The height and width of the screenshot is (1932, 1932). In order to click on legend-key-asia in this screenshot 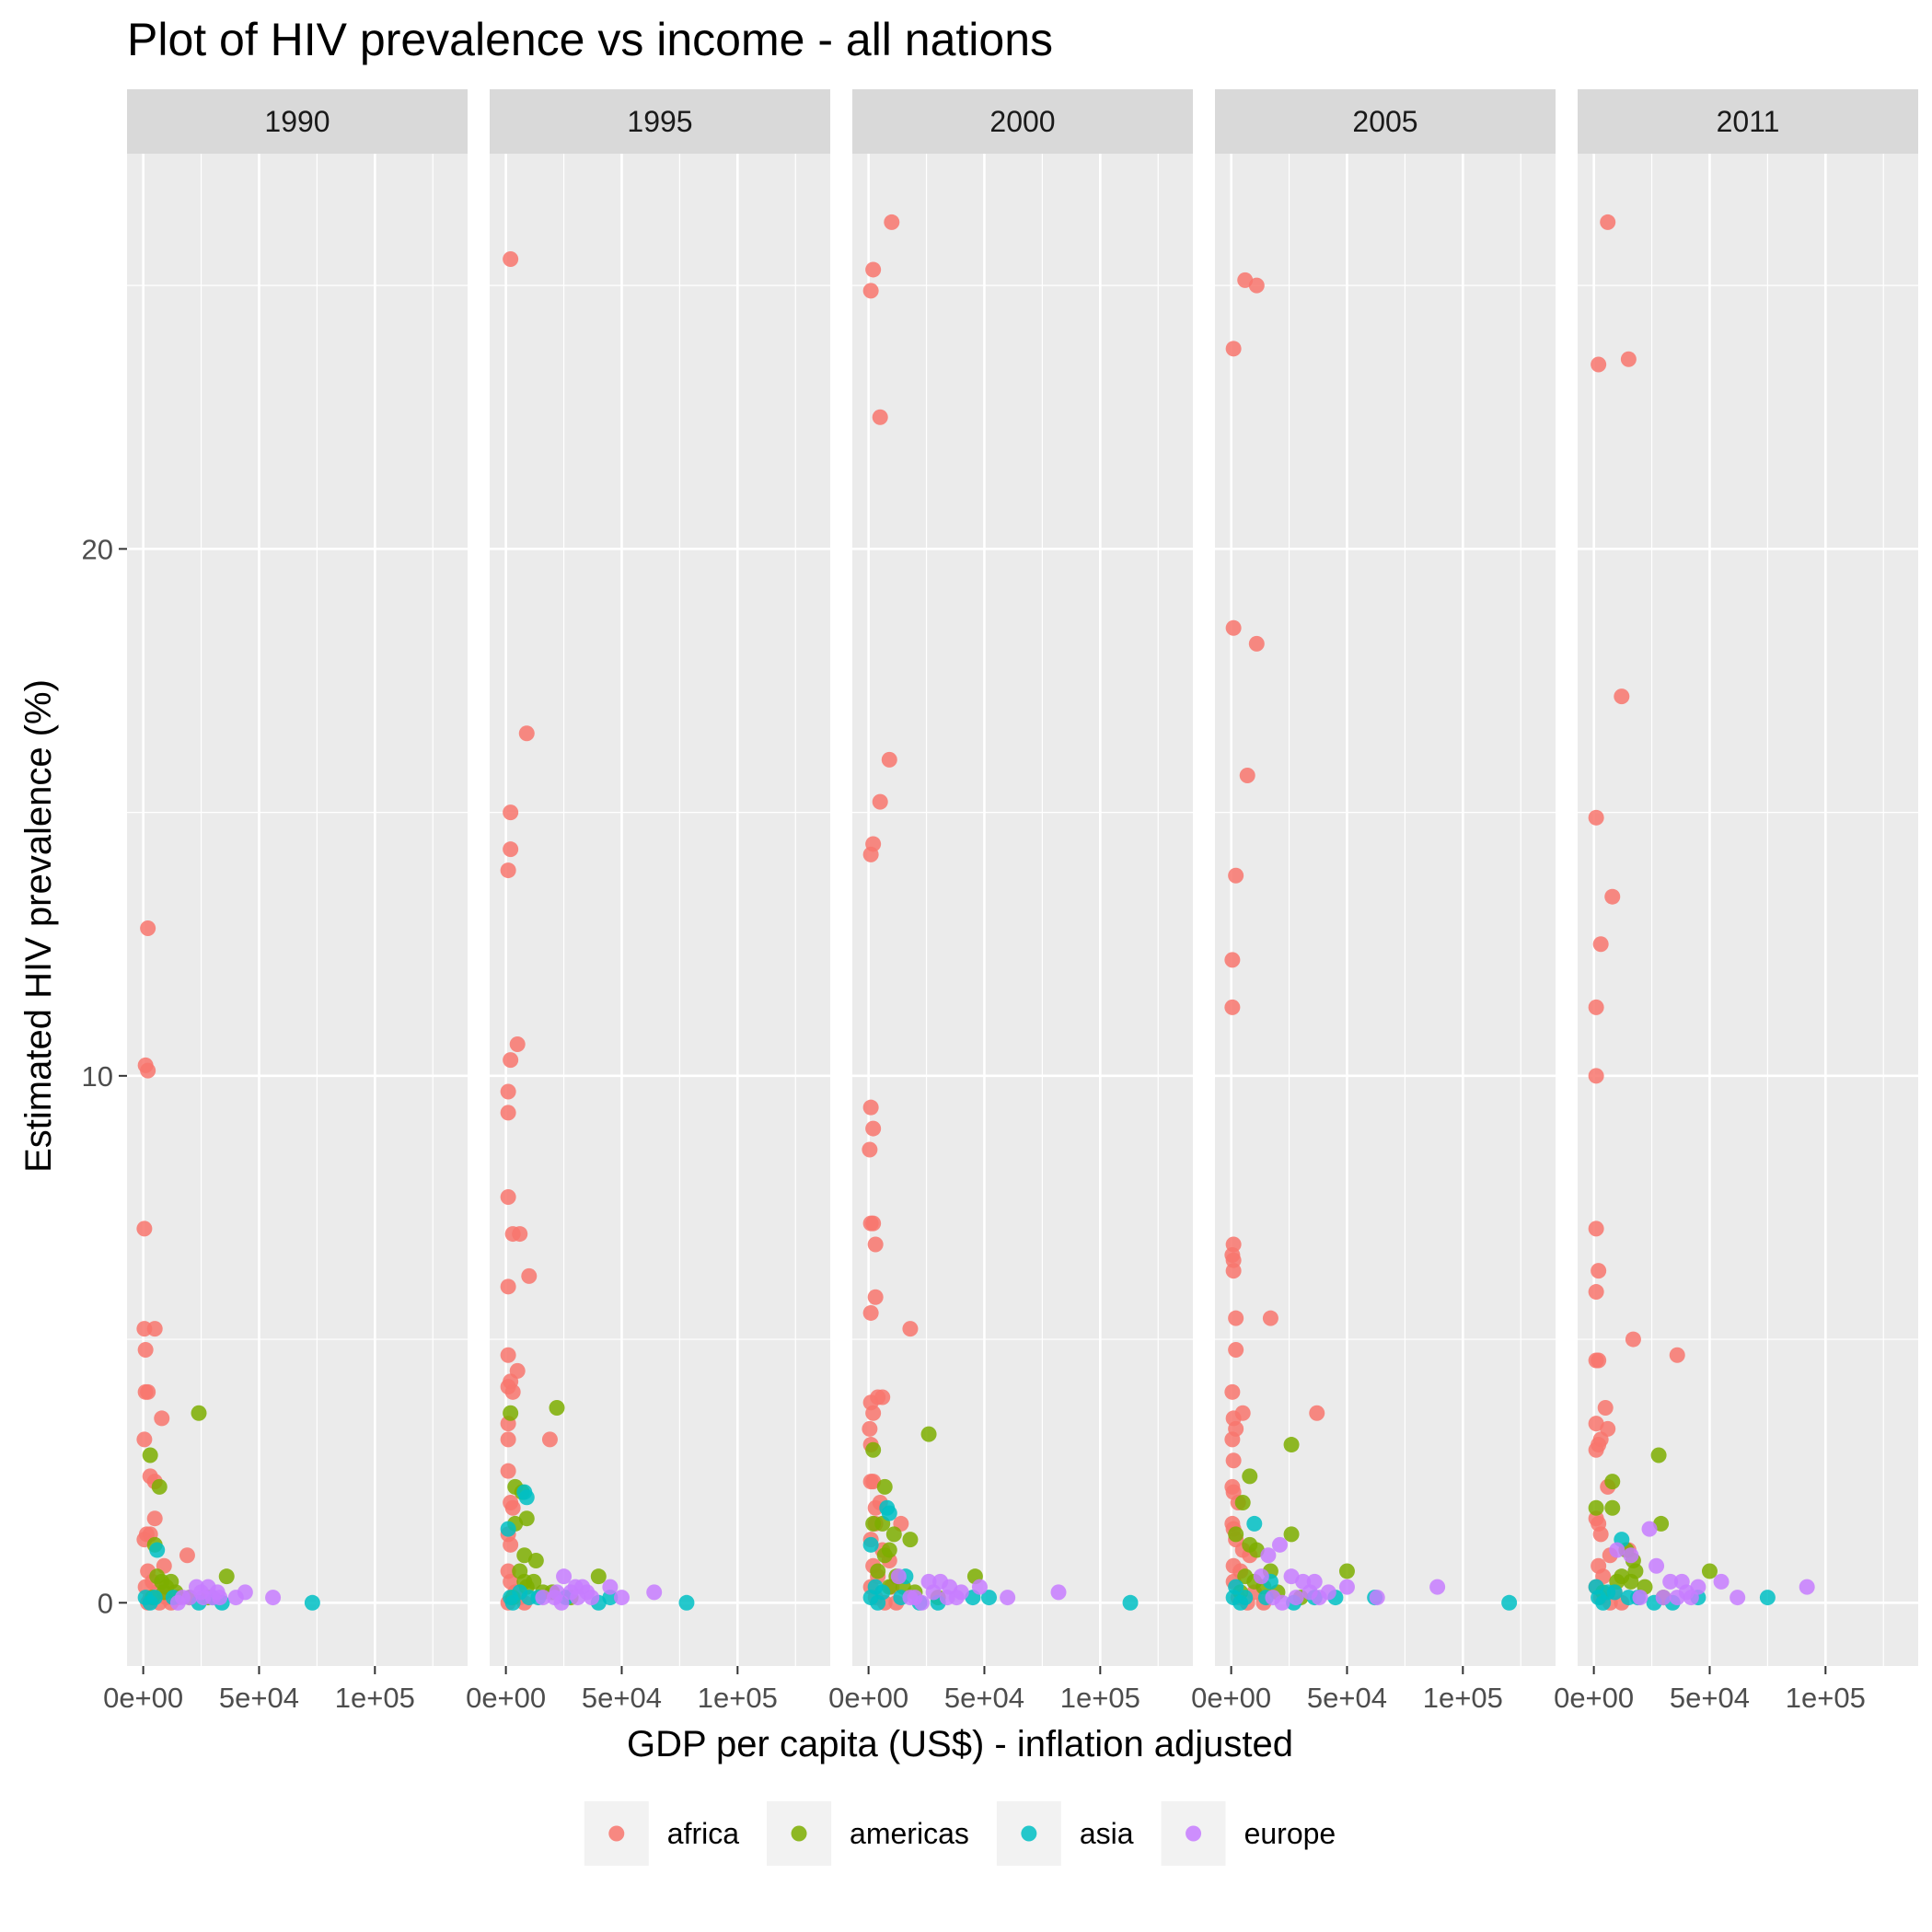, I will do `click(1029, 1834)`.